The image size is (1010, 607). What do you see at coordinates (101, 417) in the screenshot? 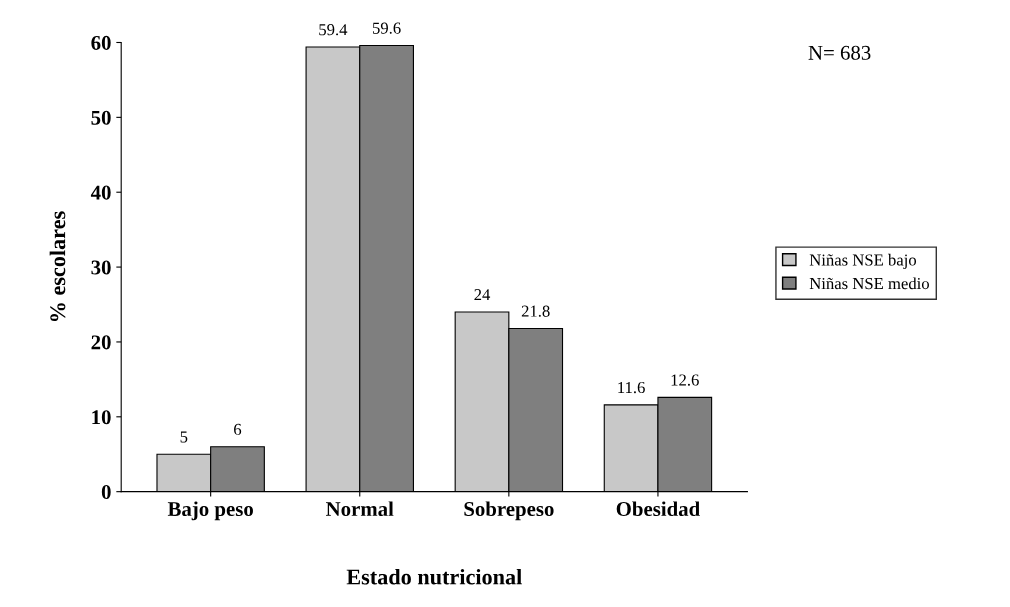
I see `y-tick-label: 10` at bounding box center [101, 417].